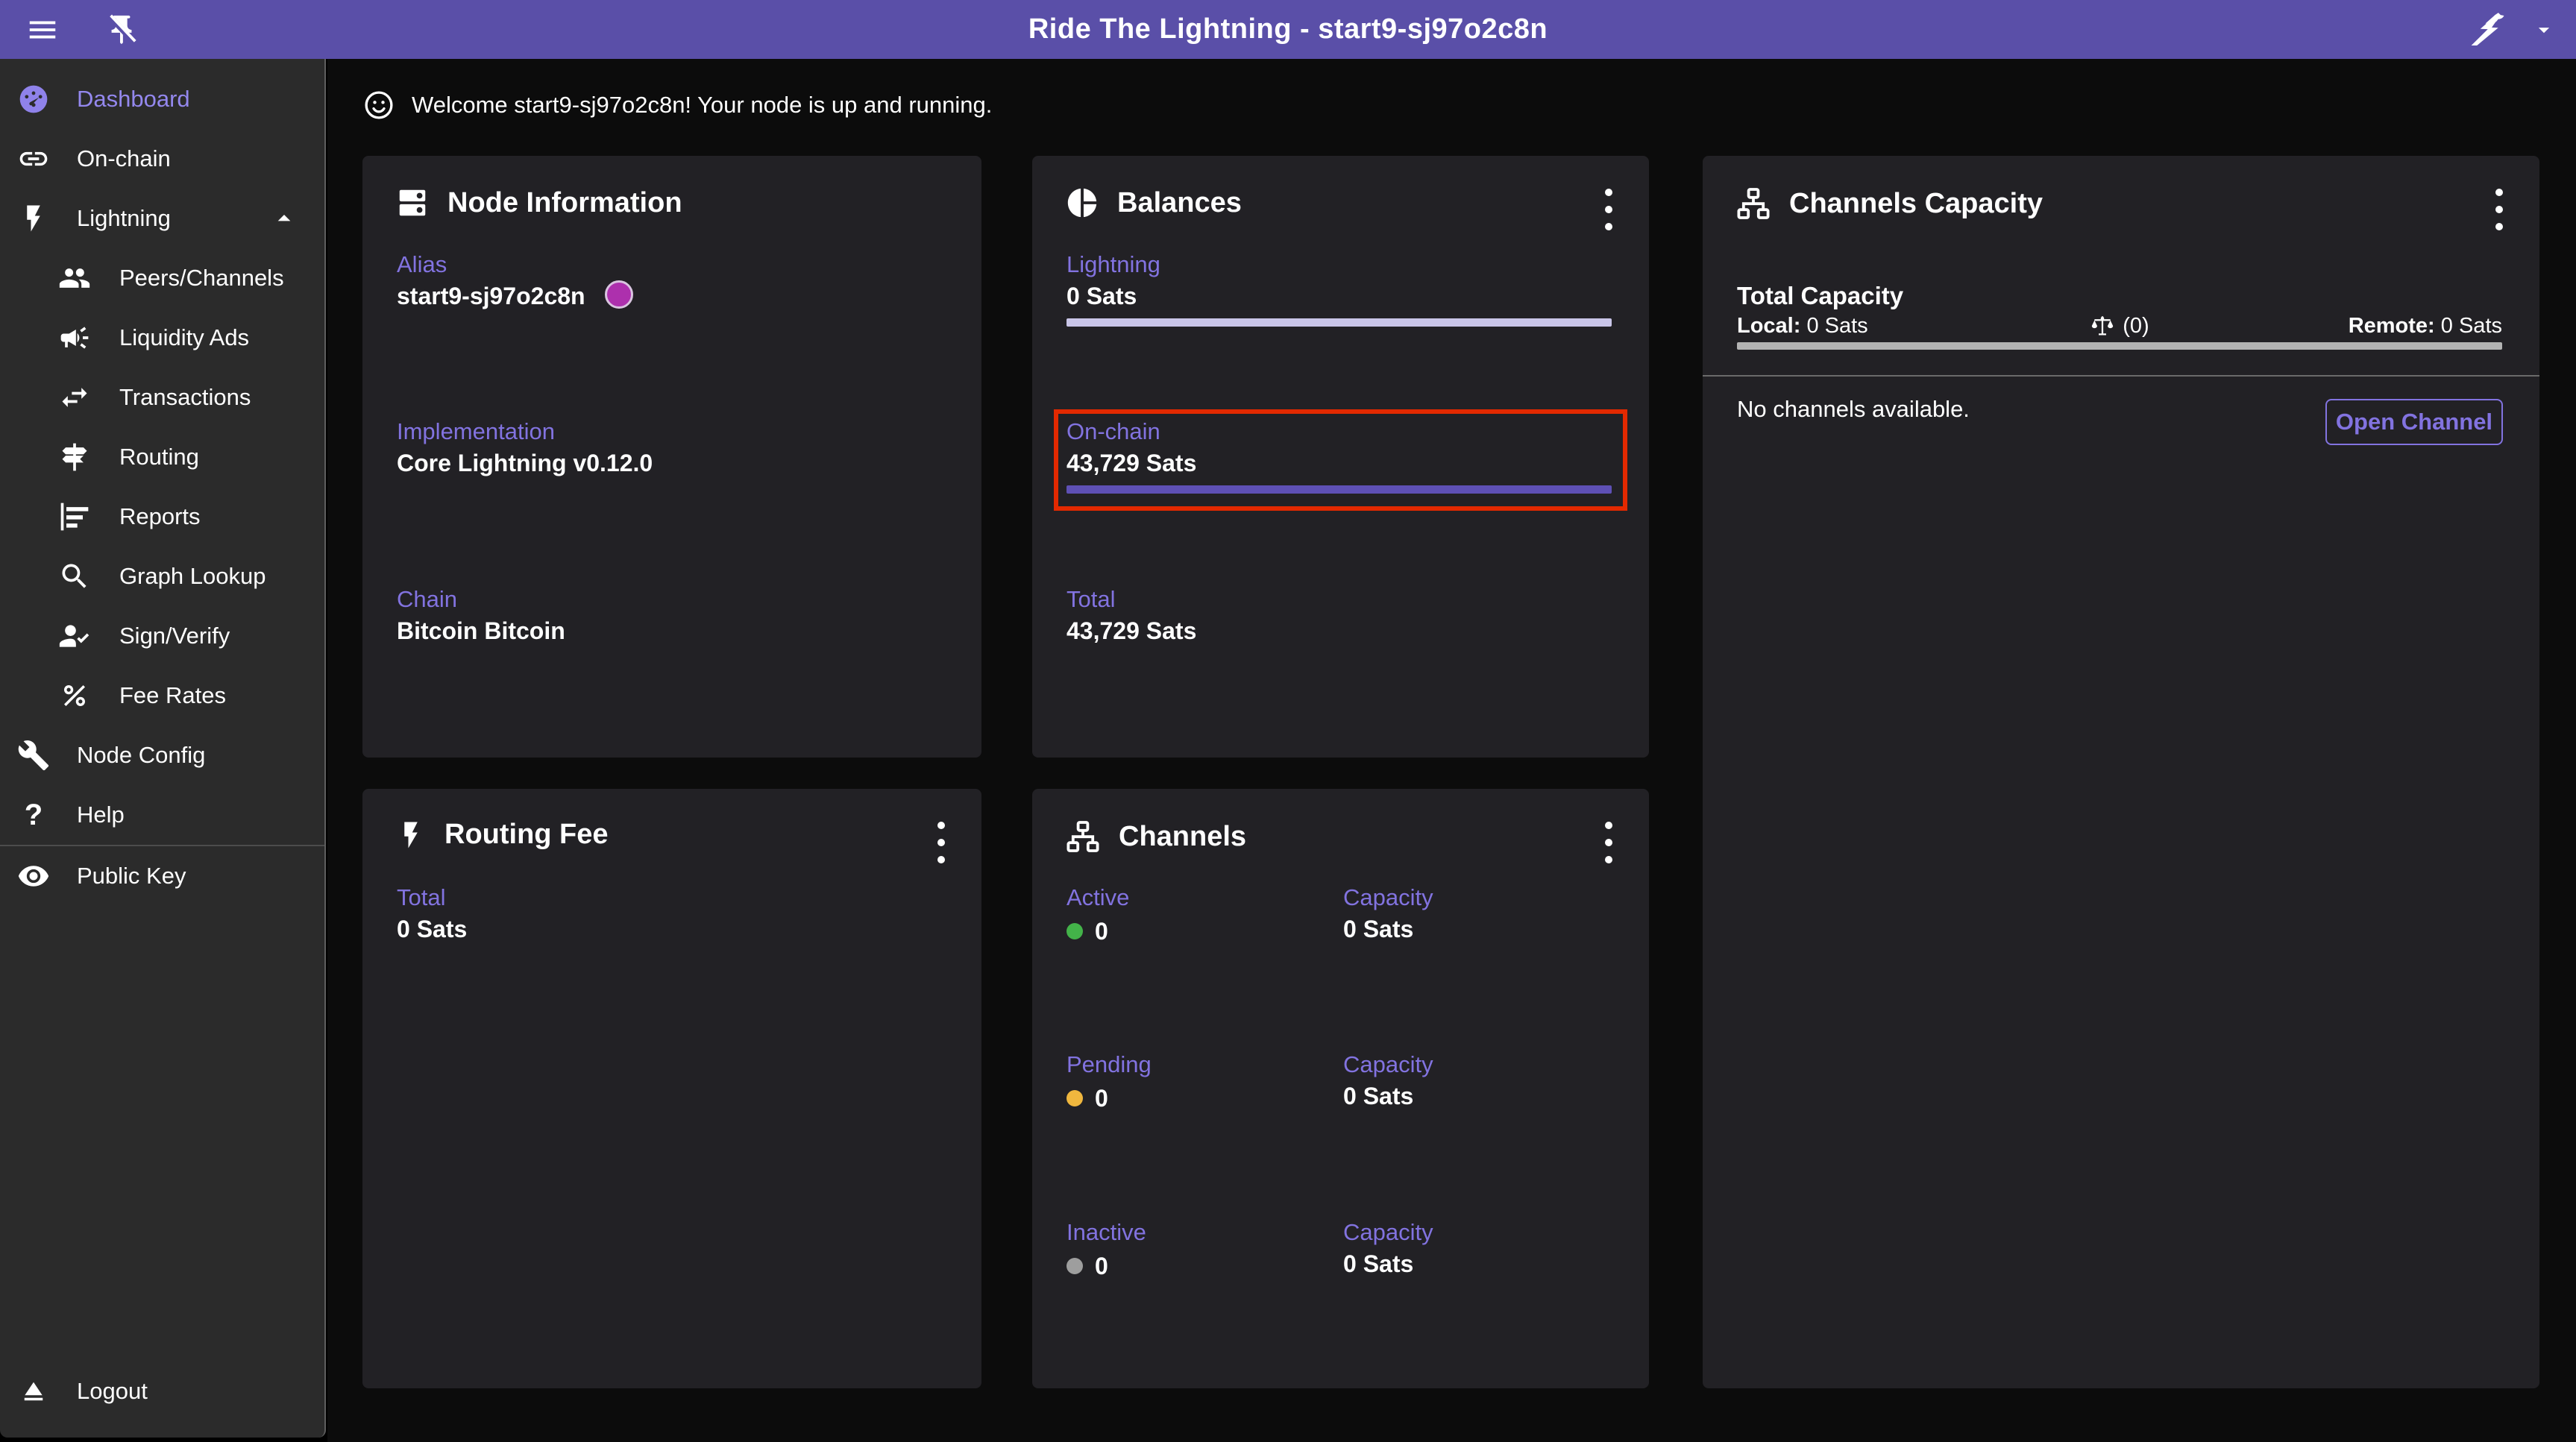 Image resolution: width=2576 pixels, height=1442 pixels. What do you see at coordinates (202, 278) in the screenshot?
I see `sidebar-item-label: Peers/Channels` at bounding box center [202, 278].